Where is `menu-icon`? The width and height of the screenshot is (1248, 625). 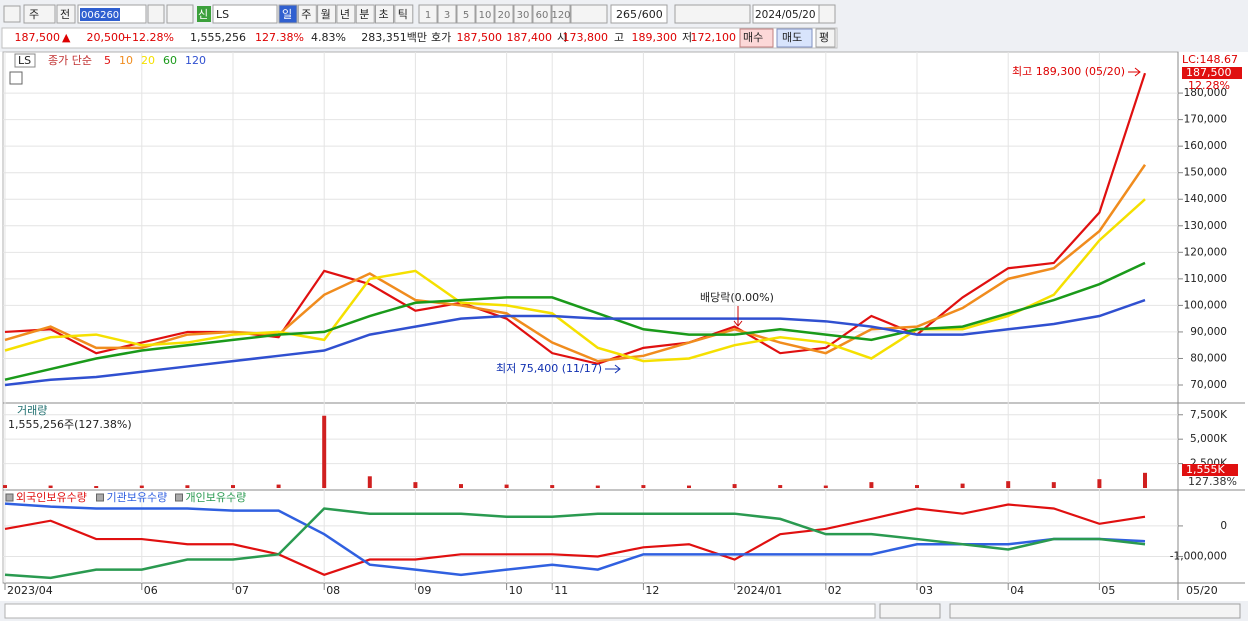
menu-icon is located at coordinates (12, 14).